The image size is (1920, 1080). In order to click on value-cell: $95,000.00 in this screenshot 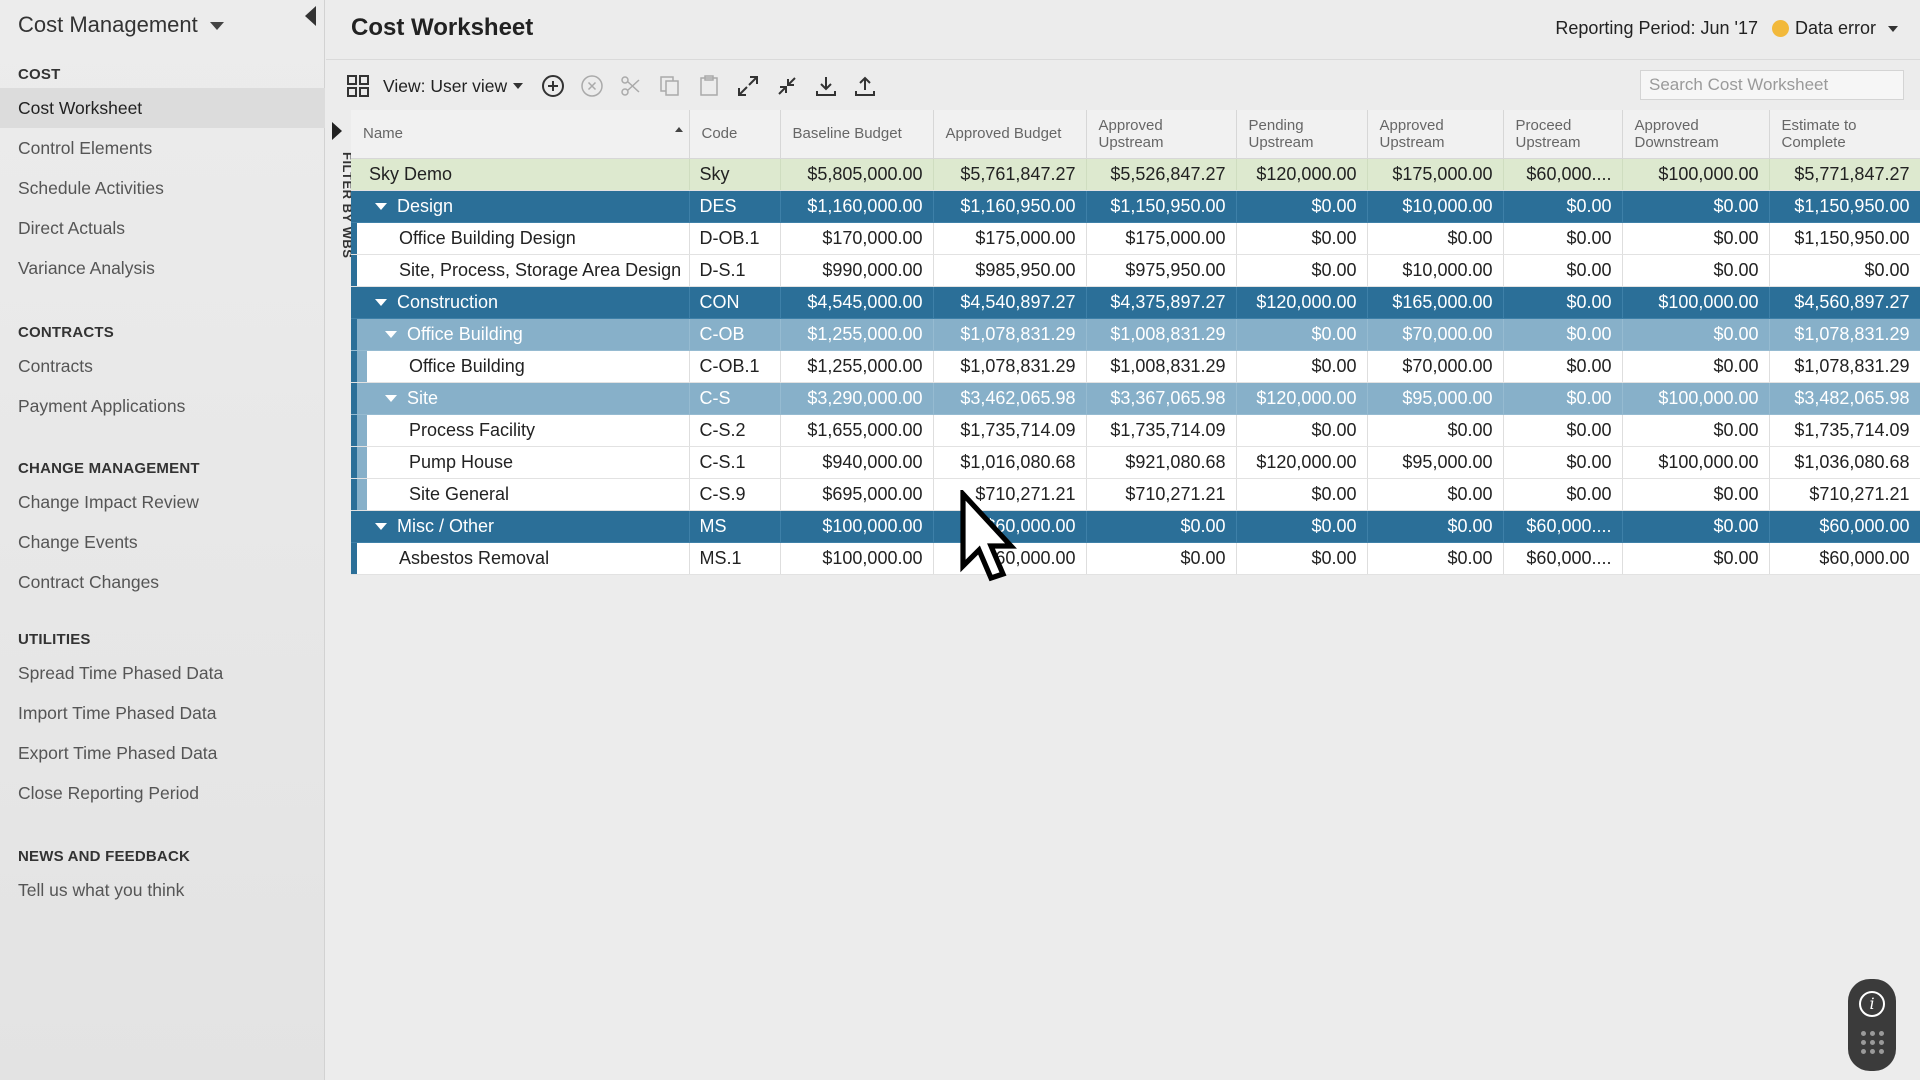, I will do `click(1435, 398)`.